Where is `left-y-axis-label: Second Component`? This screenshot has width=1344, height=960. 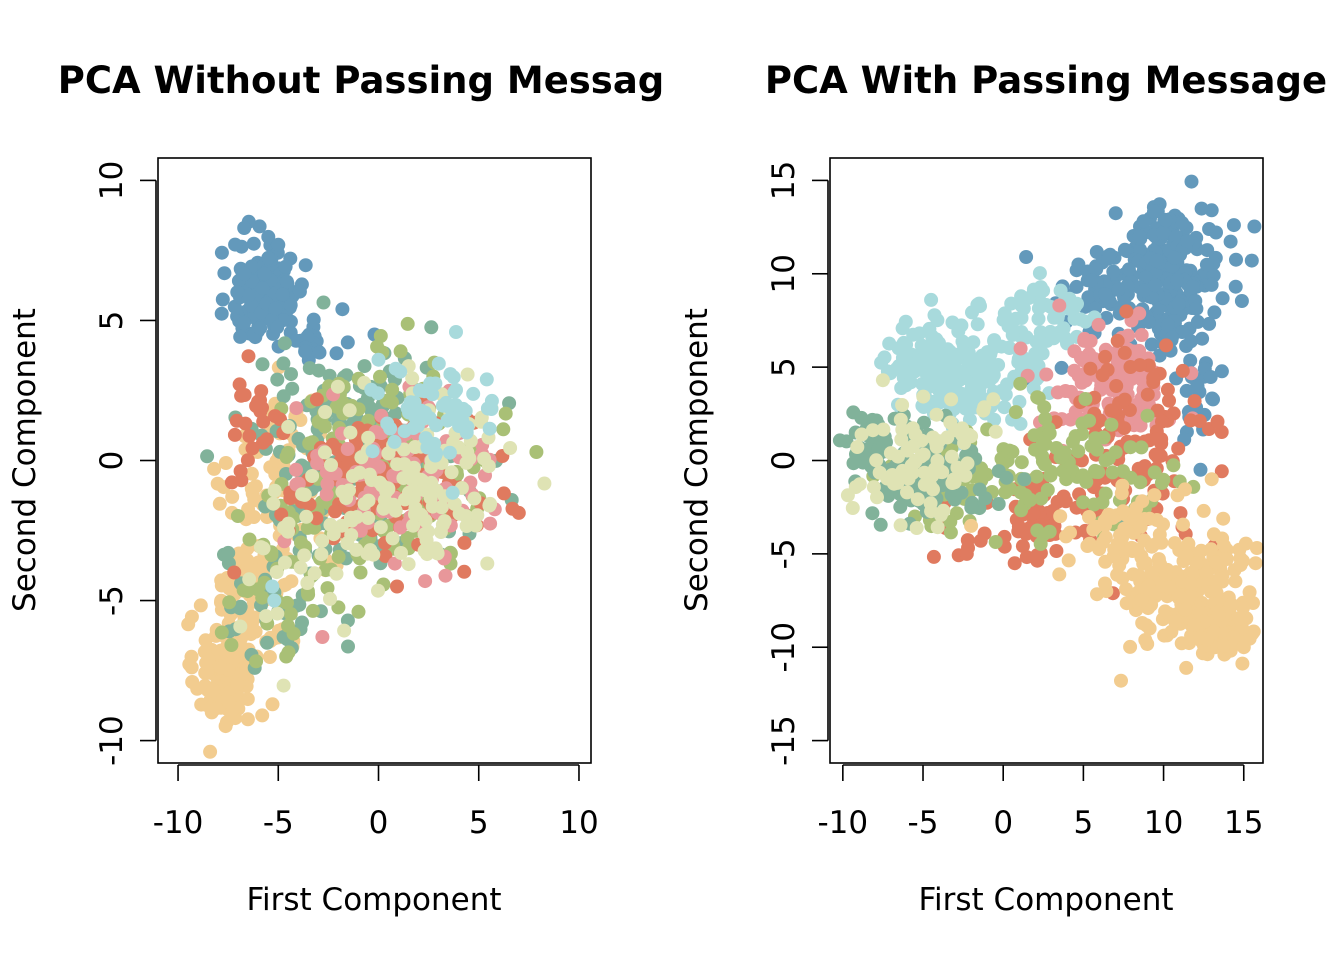 left-y-axis-label: Second Component is located at coordinates (25, 460).